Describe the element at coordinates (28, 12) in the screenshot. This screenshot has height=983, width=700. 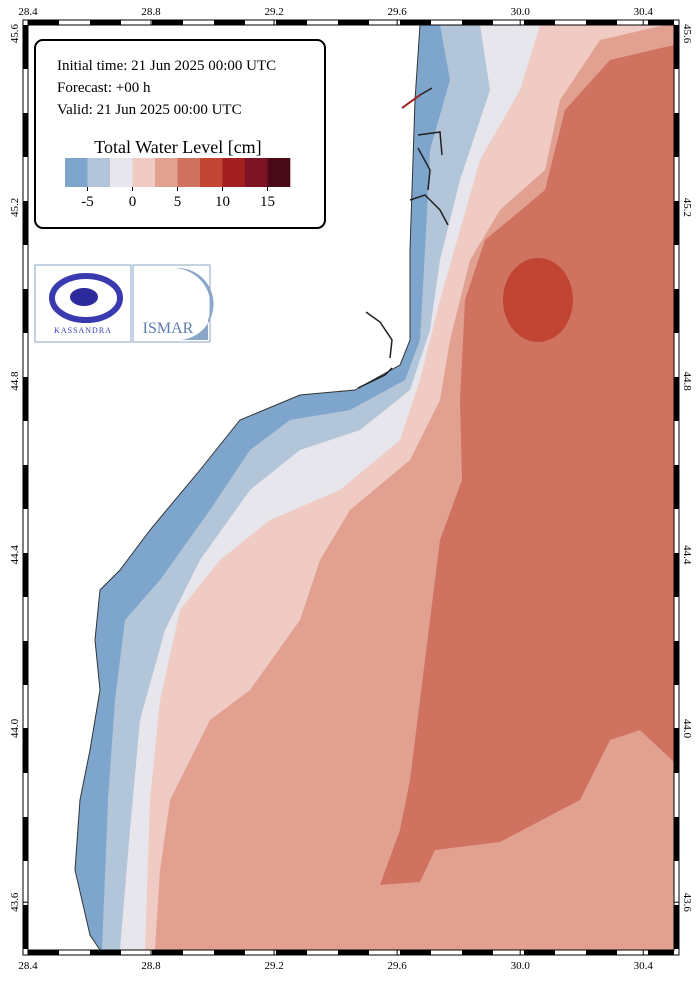
I see `x-tick-label-top: 28.4` at that location.